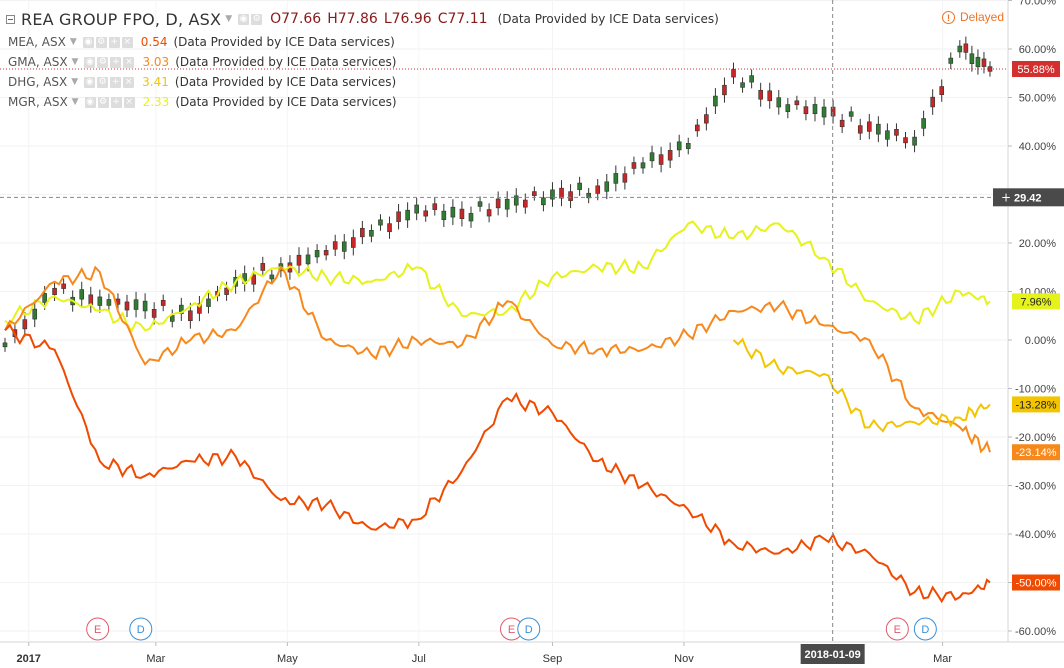 This screenshot has width=1064, height=668. Describe the element at coordinates (156, 62) in the screenshot. I see `comparison-value: 3.03` at that location.